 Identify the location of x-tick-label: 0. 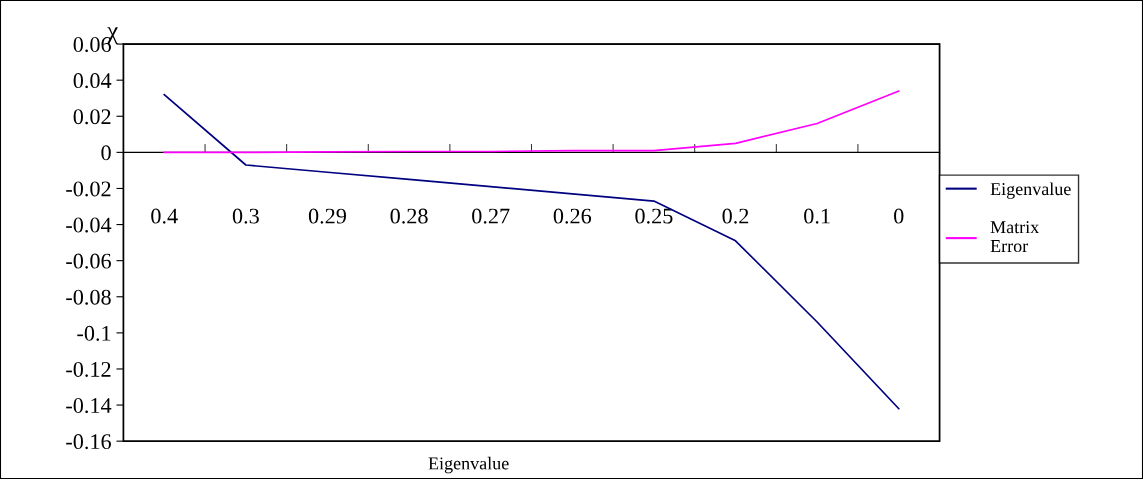
(899, 216).